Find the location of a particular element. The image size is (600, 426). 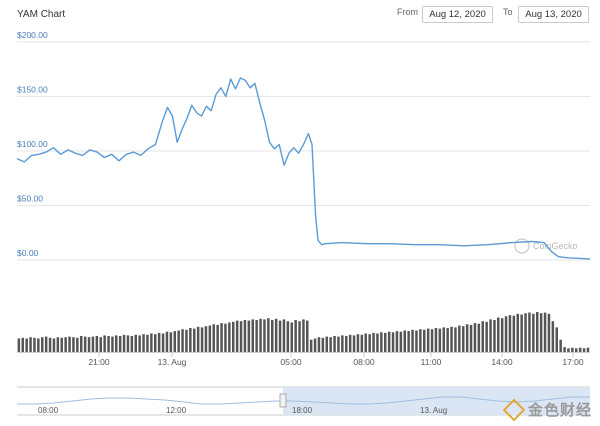

brand-watermark: 金色财经 is located at coordinates (547, 410).